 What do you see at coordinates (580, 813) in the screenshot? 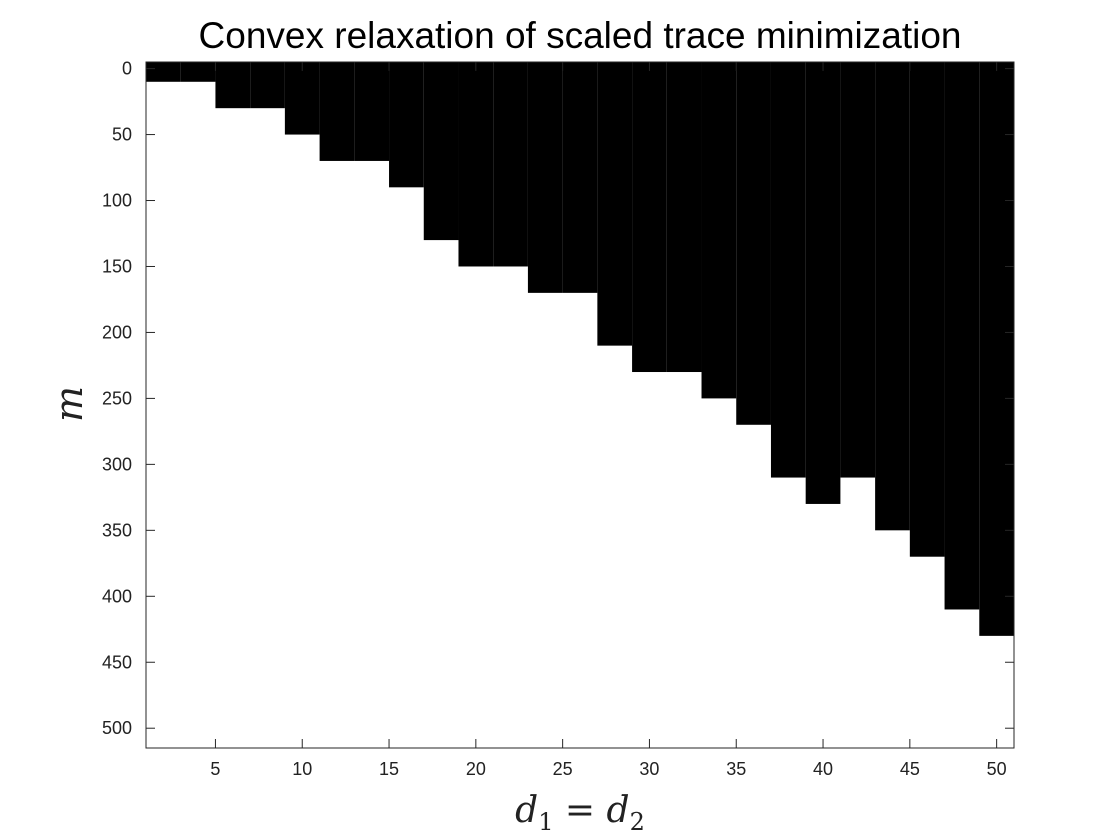
I see `x-axis-label: d1 = d2` at bounding box center [580, 813].